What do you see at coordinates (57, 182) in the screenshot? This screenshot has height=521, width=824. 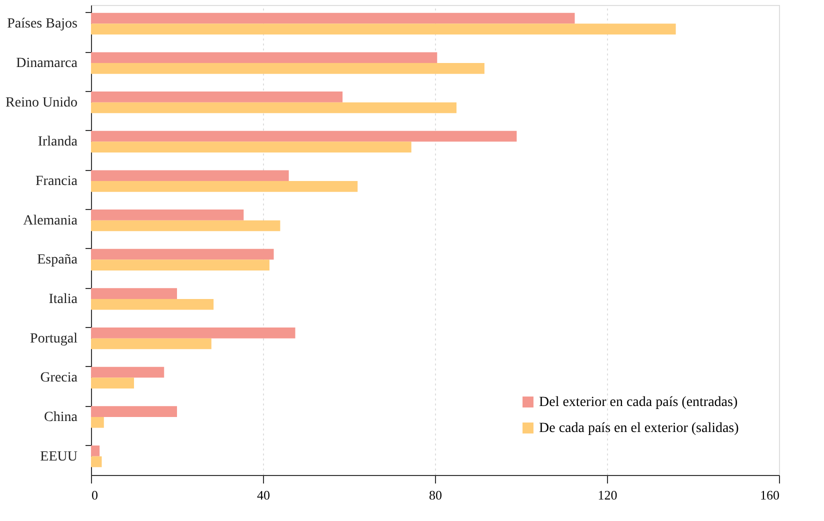 I see `y-tick-label: Francia` at bounding box center [57, 182].